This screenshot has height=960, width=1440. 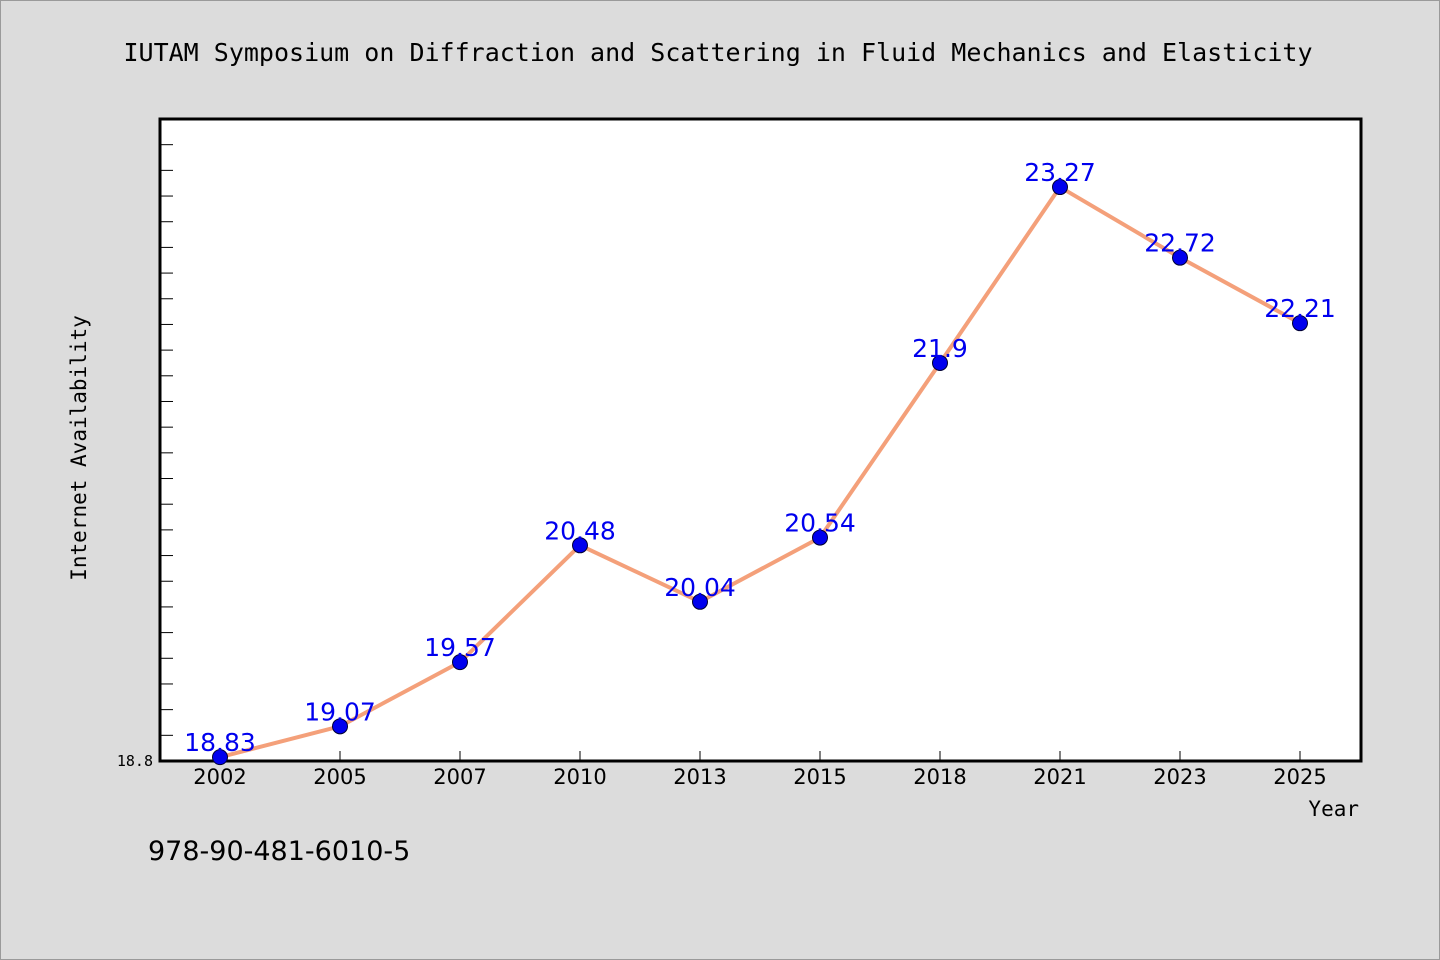 I want to click on data-label: 23.27, so click(x=1060, y=172).